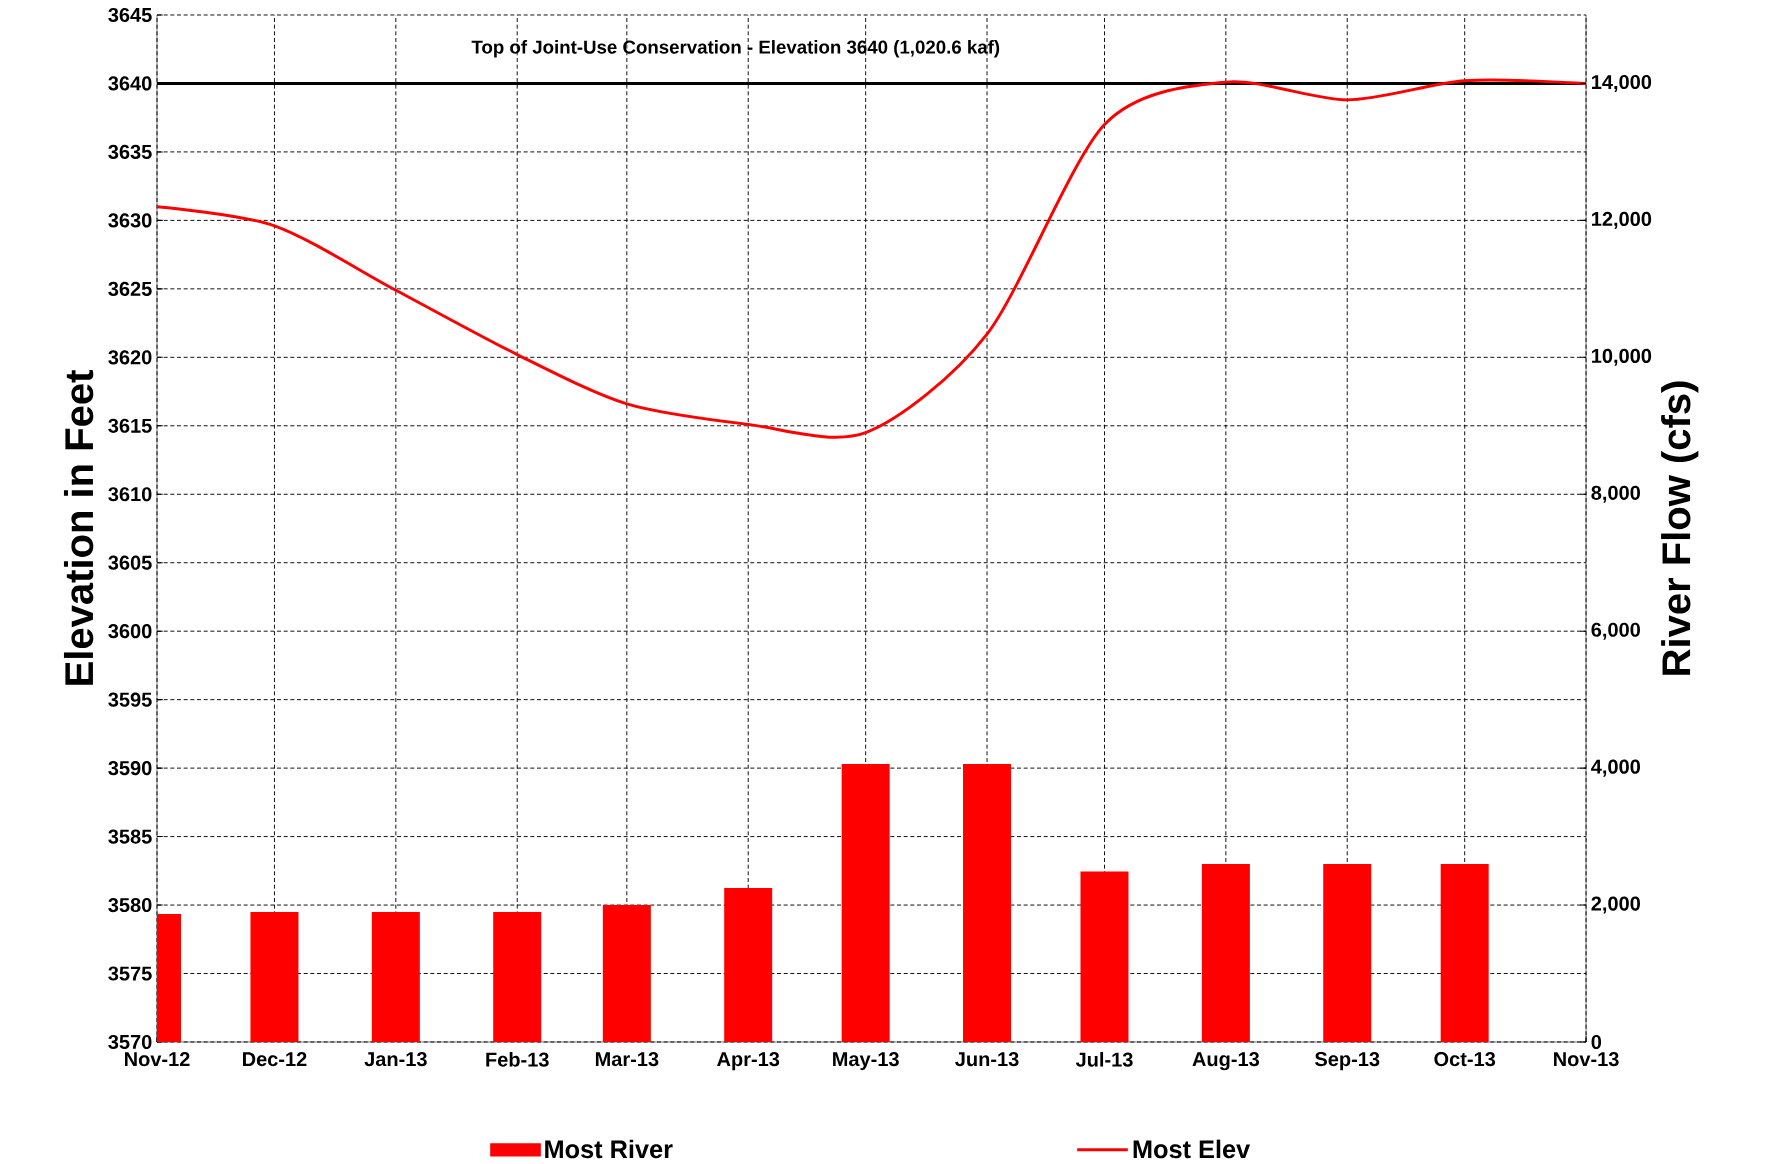 This screenshot has width=1779, height=1164. What do you see at coordinates (130, 425) in the screenshot?
I see `y-tick-label: 3615` at bounding box center [130, 425].